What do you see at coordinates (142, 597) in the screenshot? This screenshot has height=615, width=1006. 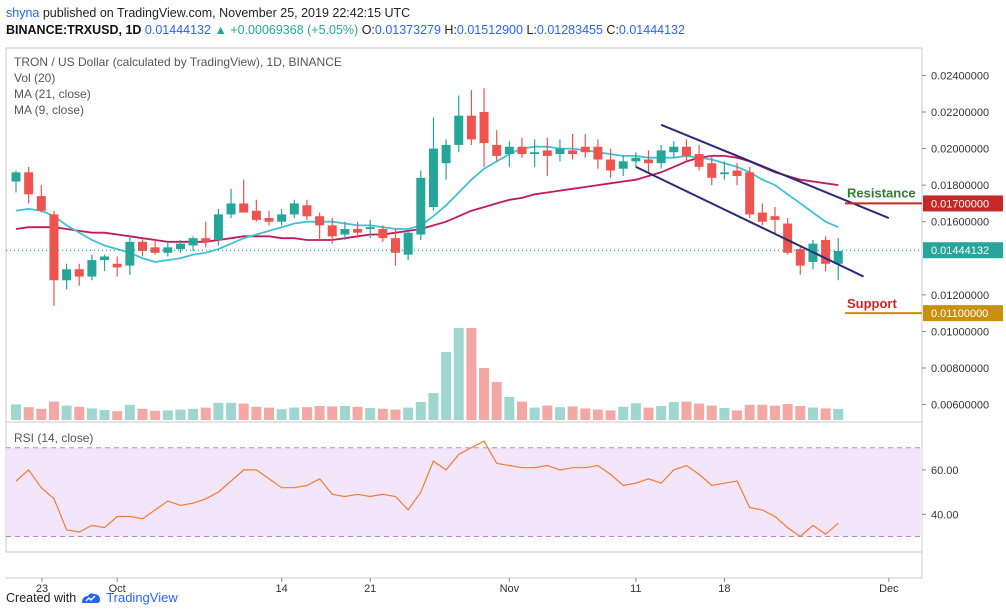 I see `tradingview-brand: TradingView` at bounding box center [142, 597].